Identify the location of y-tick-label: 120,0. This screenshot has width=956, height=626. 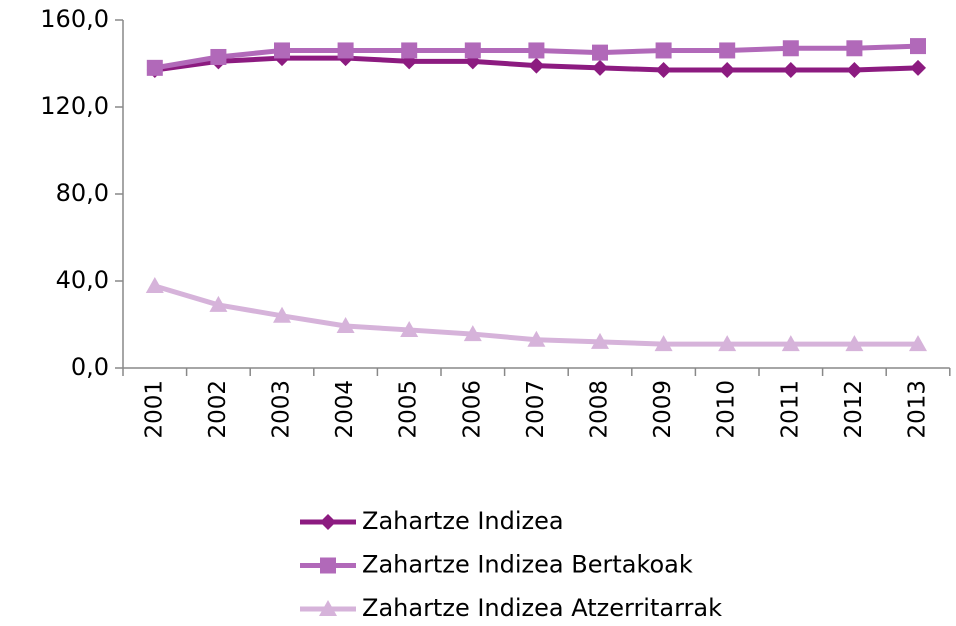
(74, 106).